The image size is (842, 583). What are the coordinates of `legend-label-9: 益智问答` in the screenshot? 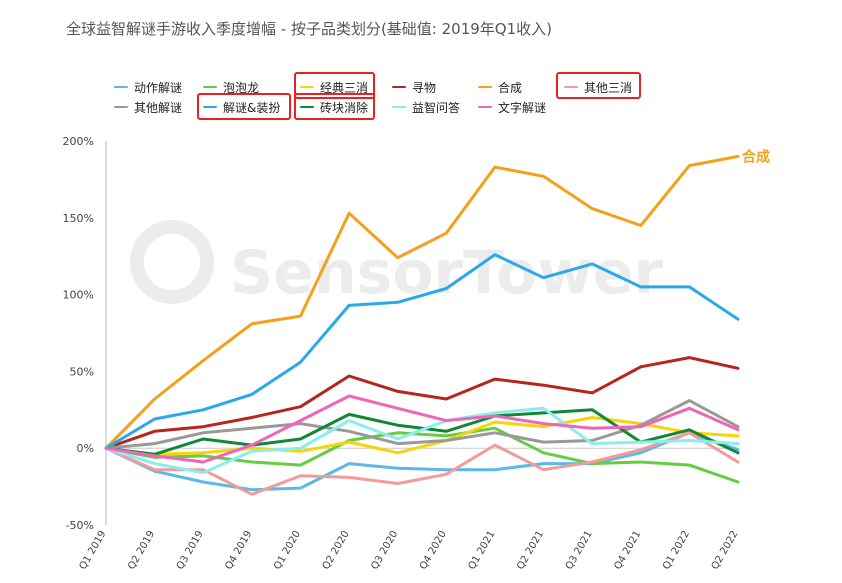 It's located at (436, 107).